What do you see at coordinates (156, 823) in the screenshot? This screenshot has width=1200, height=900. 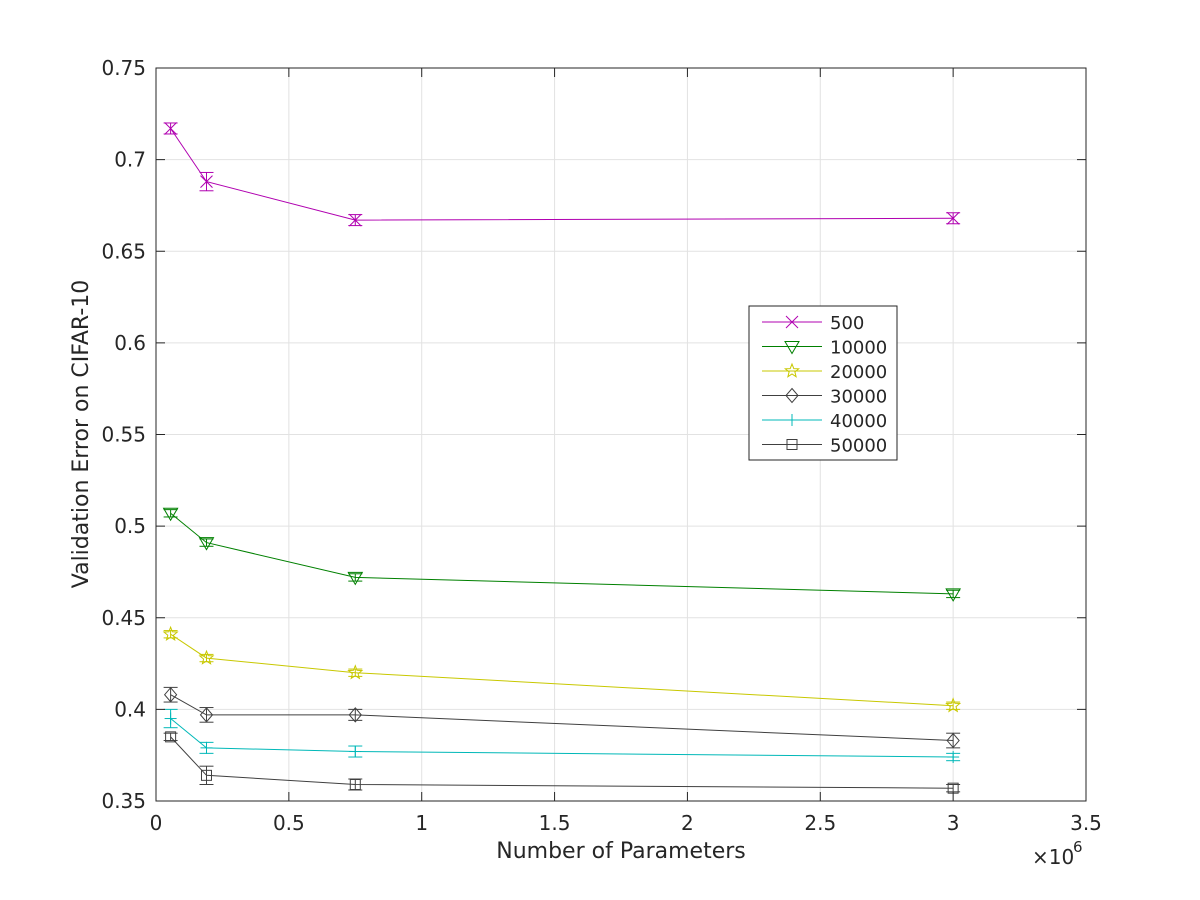 I see `x-tick-label: 0` at bounding box center [156, 823].